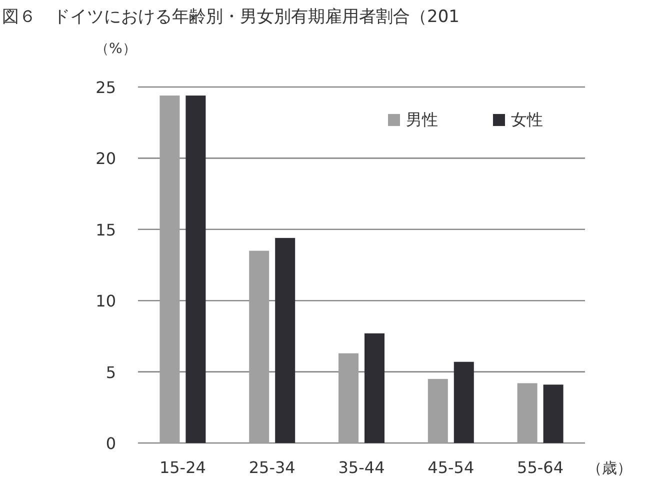 This screenshot has height=481, width=665. Describe the element at coordinates (422, 119) in the screenshot. I see `legend-label: 男性` at that location.